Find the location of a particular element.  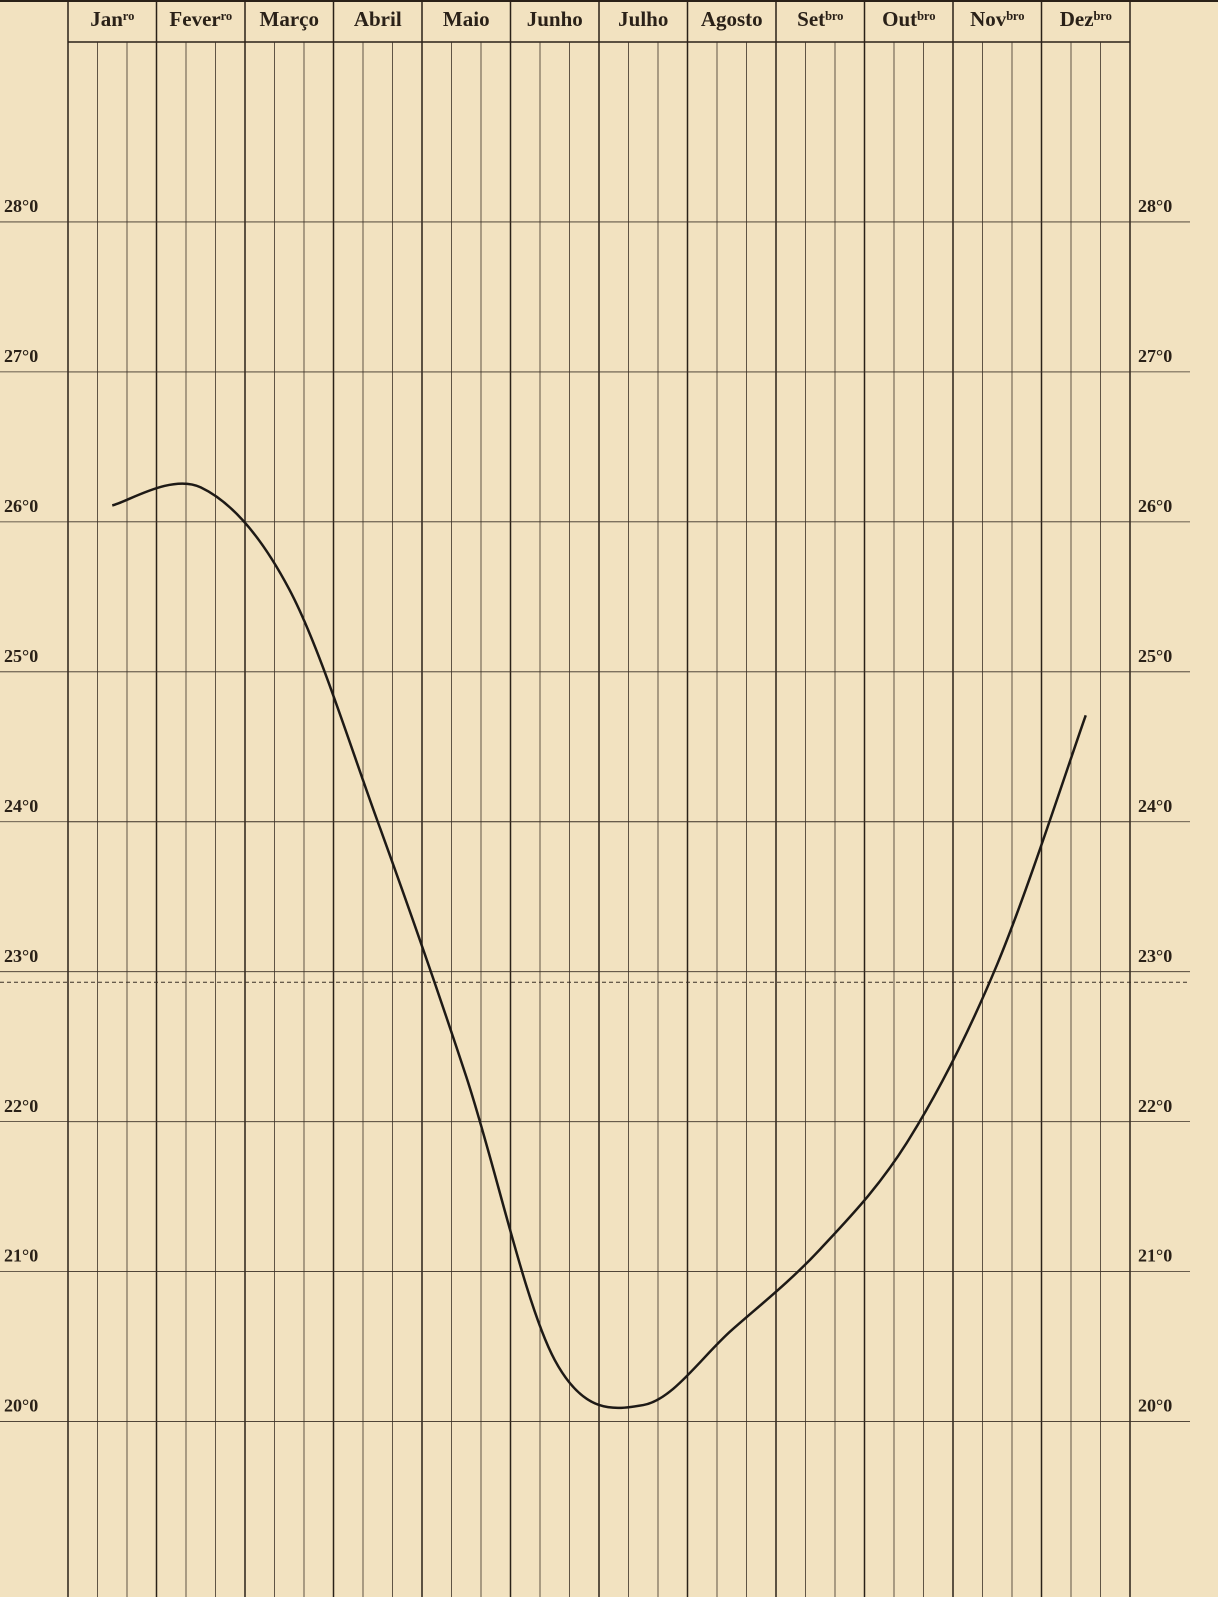

y2-tick-label: 26°0 is located at coordinates (1155, 506).